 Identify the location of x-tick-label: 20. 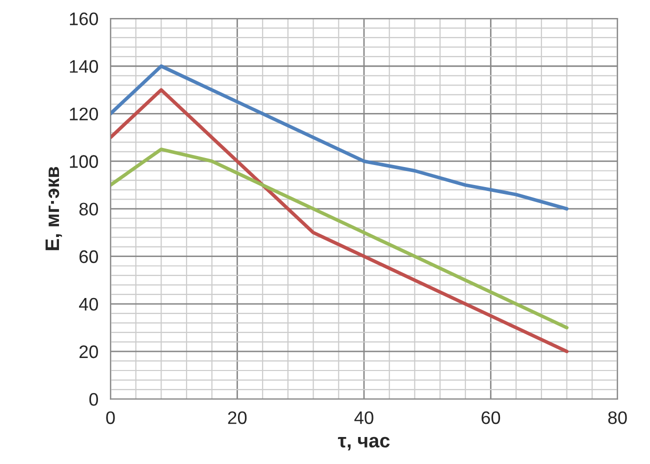
(237, 417).